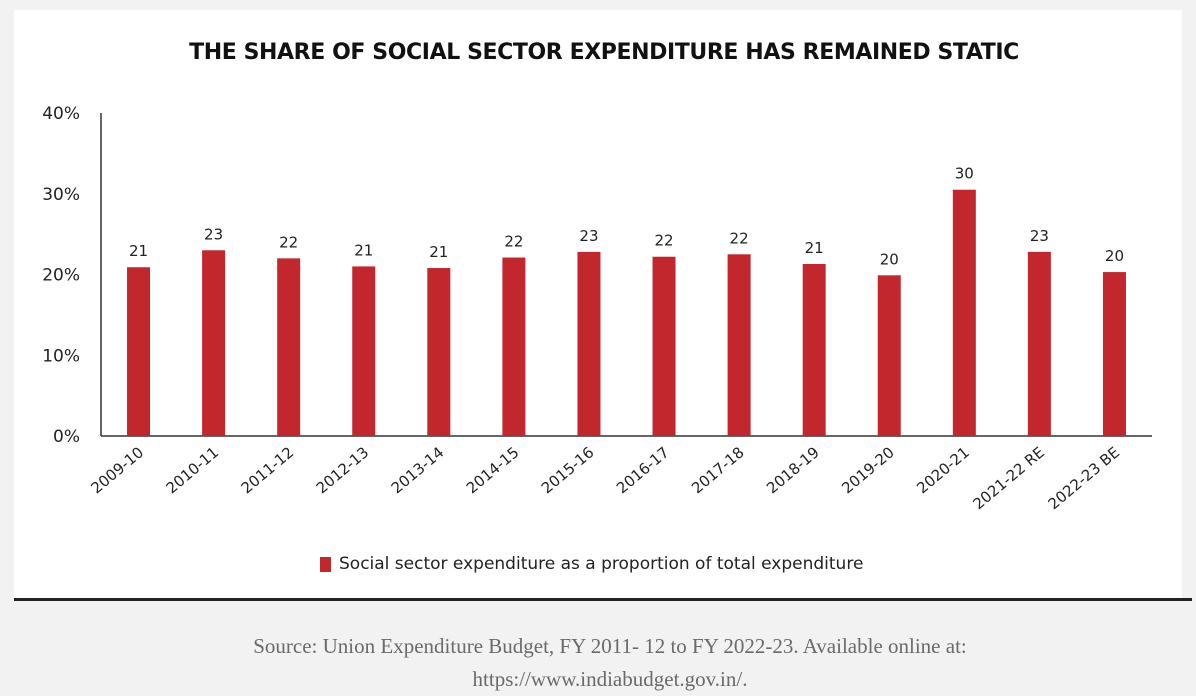 The width and height of the screenshot is (1196, 696). Describe the element at coordinates (643, 470) in the screenshot. I see `x-tick-label: 2016-17` at that location.